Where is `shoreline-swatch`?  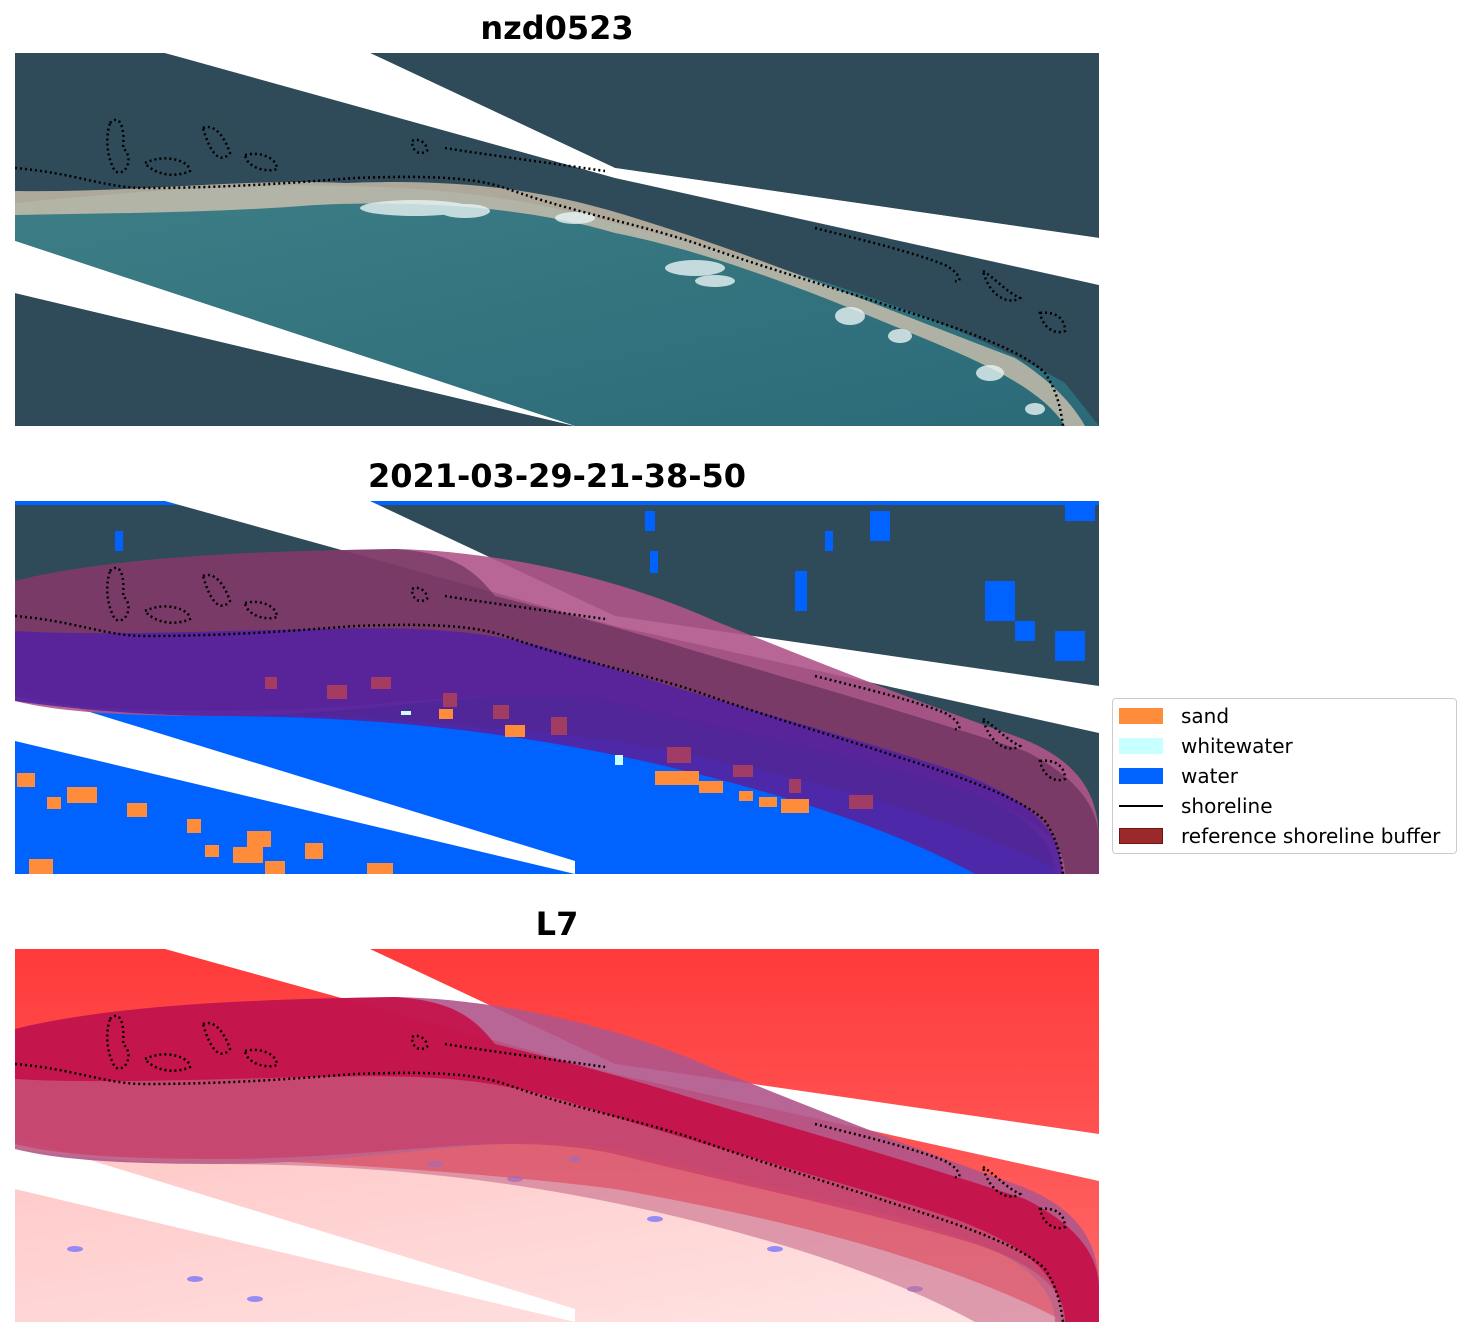
shoreline-swatch is located at coordinates (1141, 806).